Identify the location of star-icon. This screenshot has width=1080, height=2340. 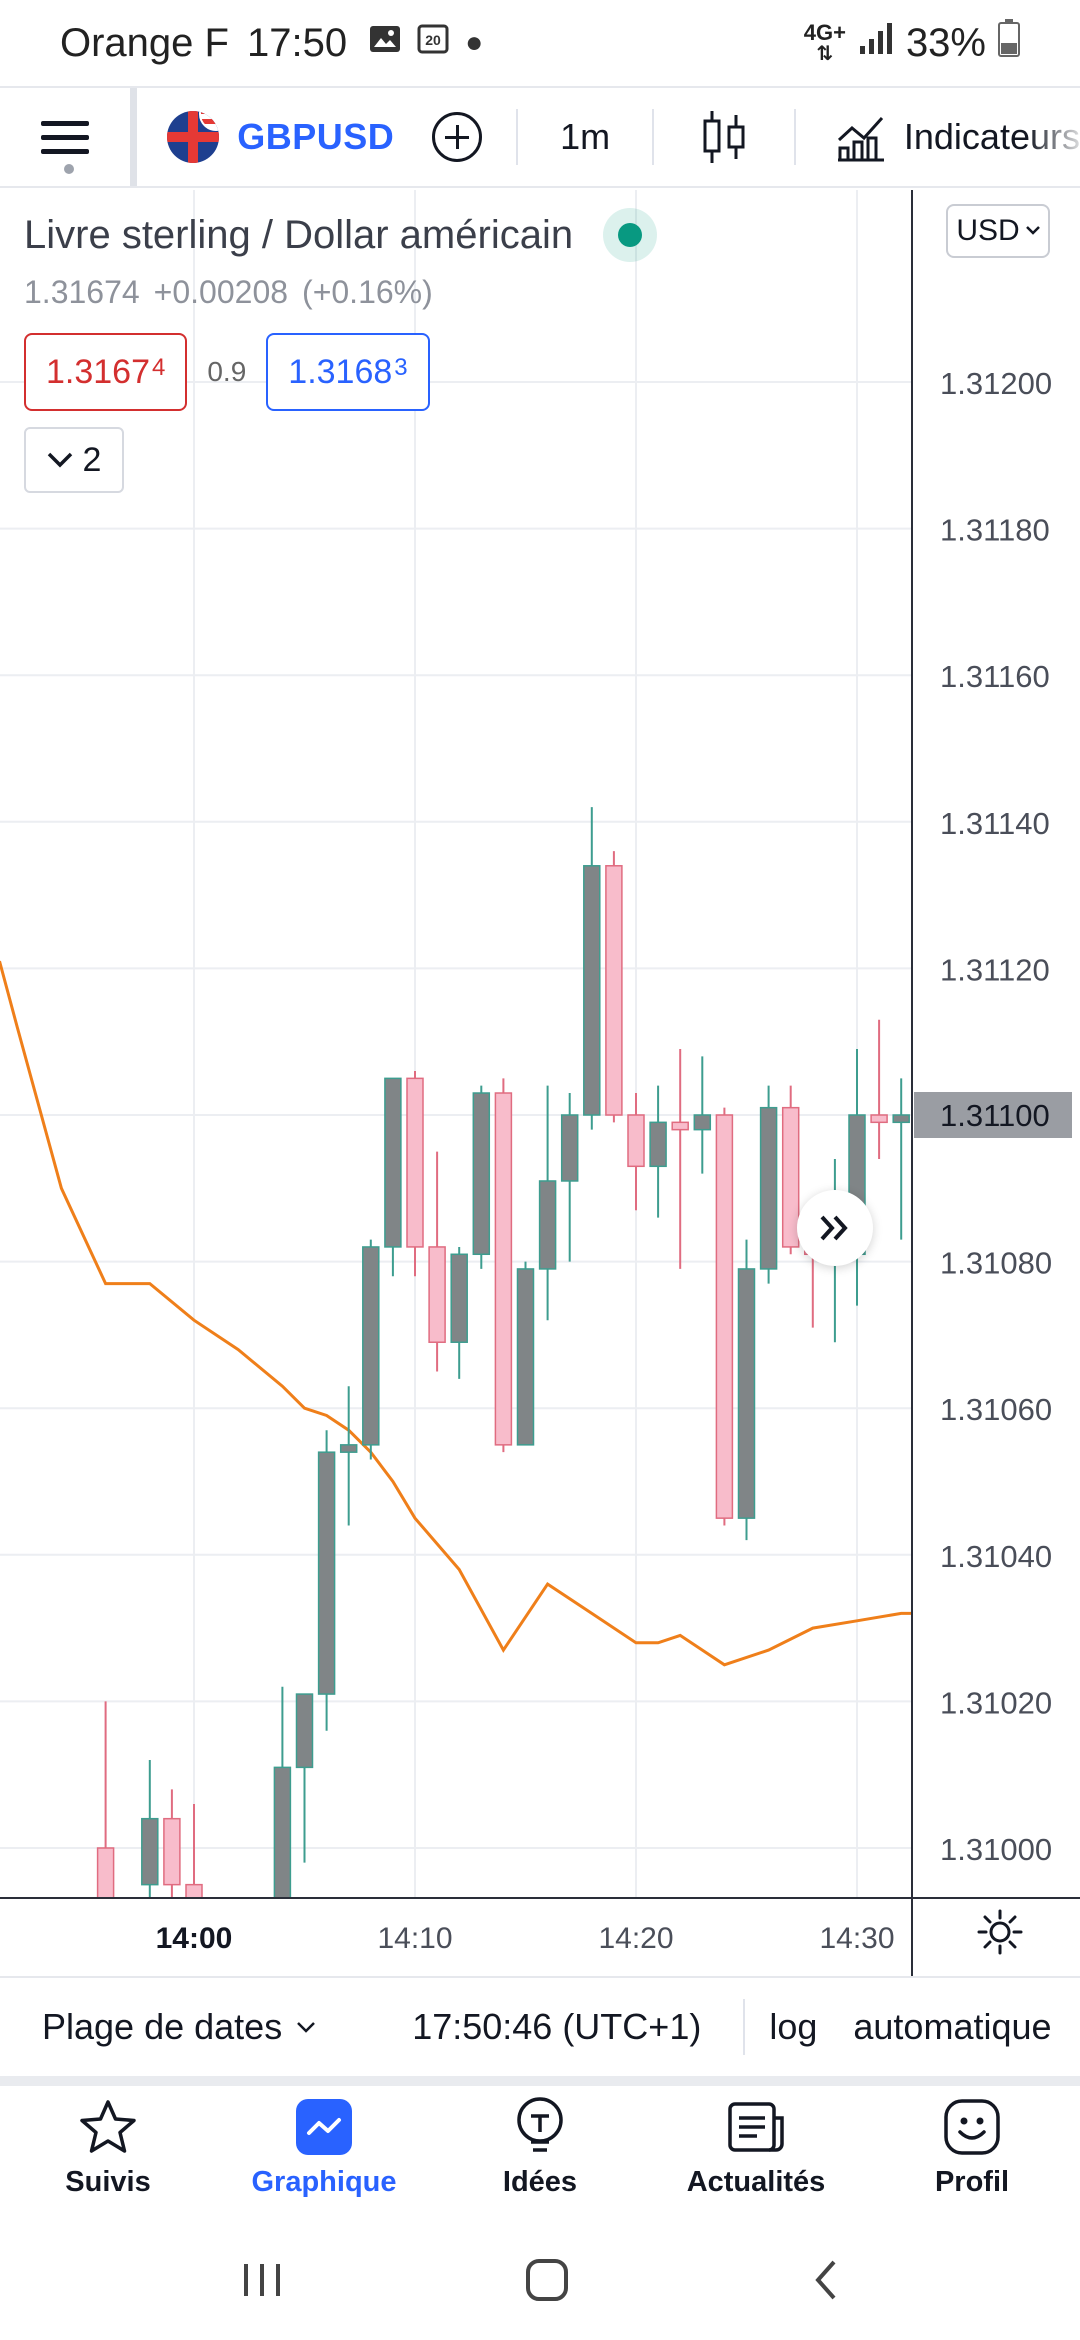
(108, 2127).